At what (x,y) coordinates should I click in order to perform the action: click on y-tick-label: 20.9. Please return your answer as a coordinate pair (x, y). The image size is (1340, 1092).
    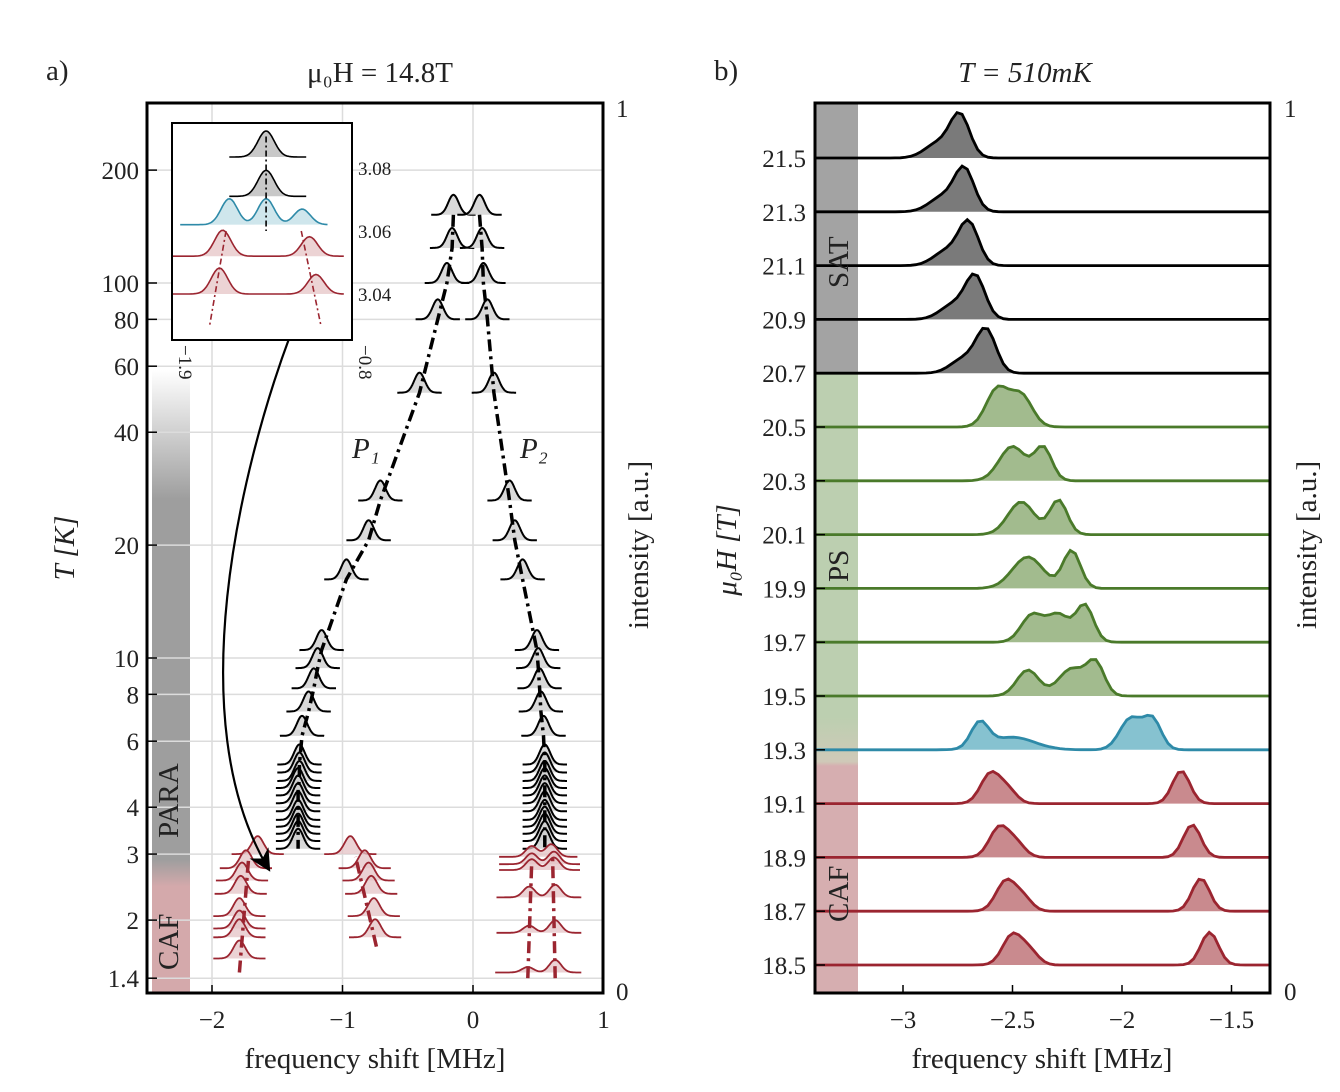
    Looking at the image, I should click on (784, 320).